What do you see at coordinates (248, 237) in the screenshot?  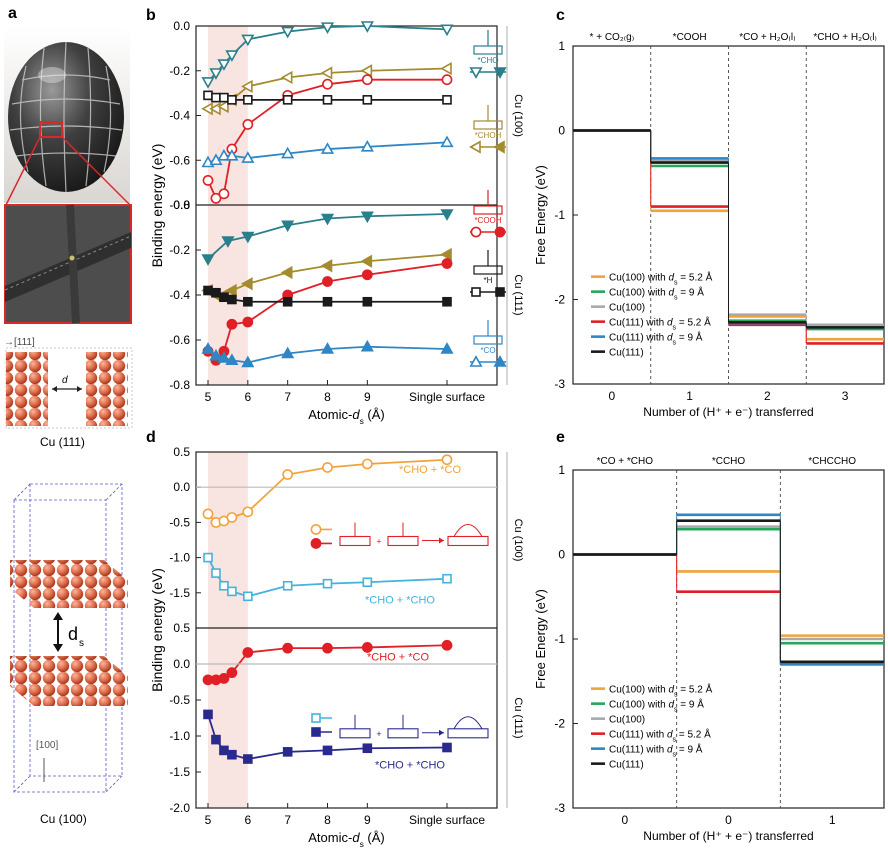 I see `data-point-CHO-bottom` at bounding box center [248, 237].